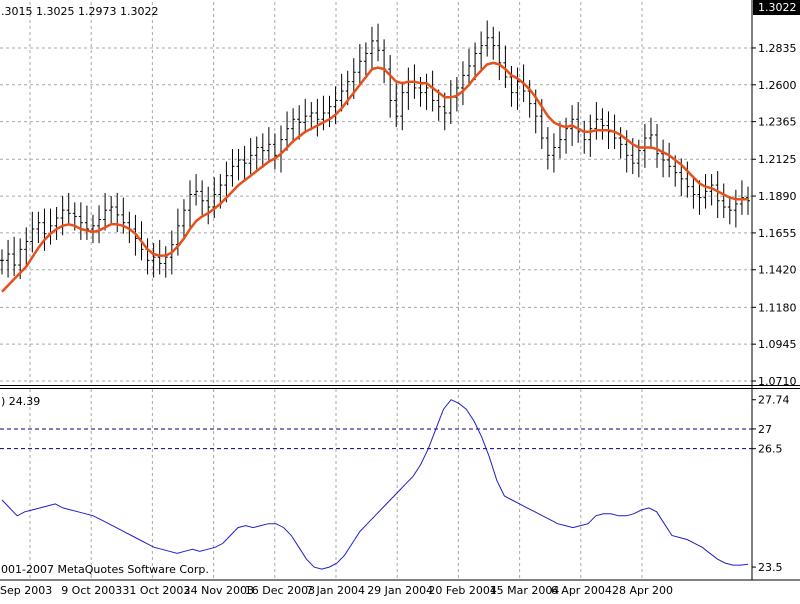 This screenshot has height=604, width=800. I want to click on x-tick-label: 9 Oct 2003, so click(91, 590).